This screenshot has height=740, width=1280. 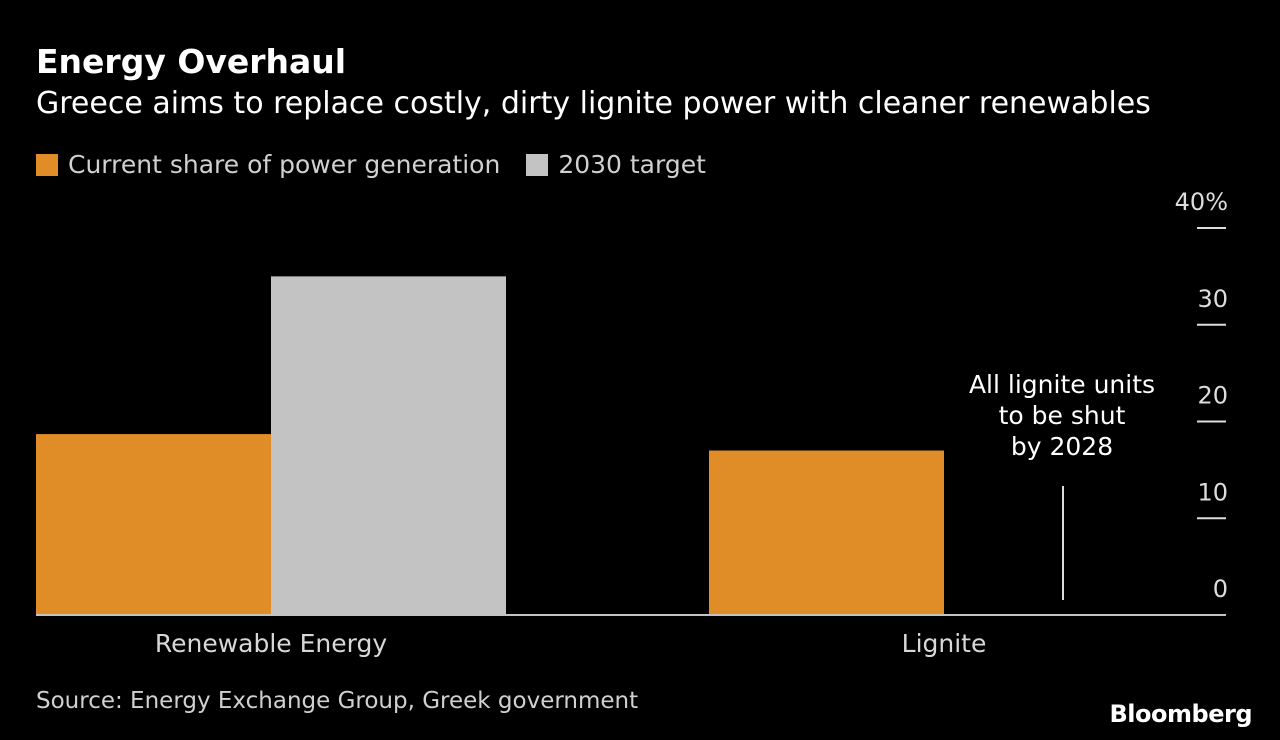 I want to click on x-tick-label: Lignite, so click(x=944, y=643).